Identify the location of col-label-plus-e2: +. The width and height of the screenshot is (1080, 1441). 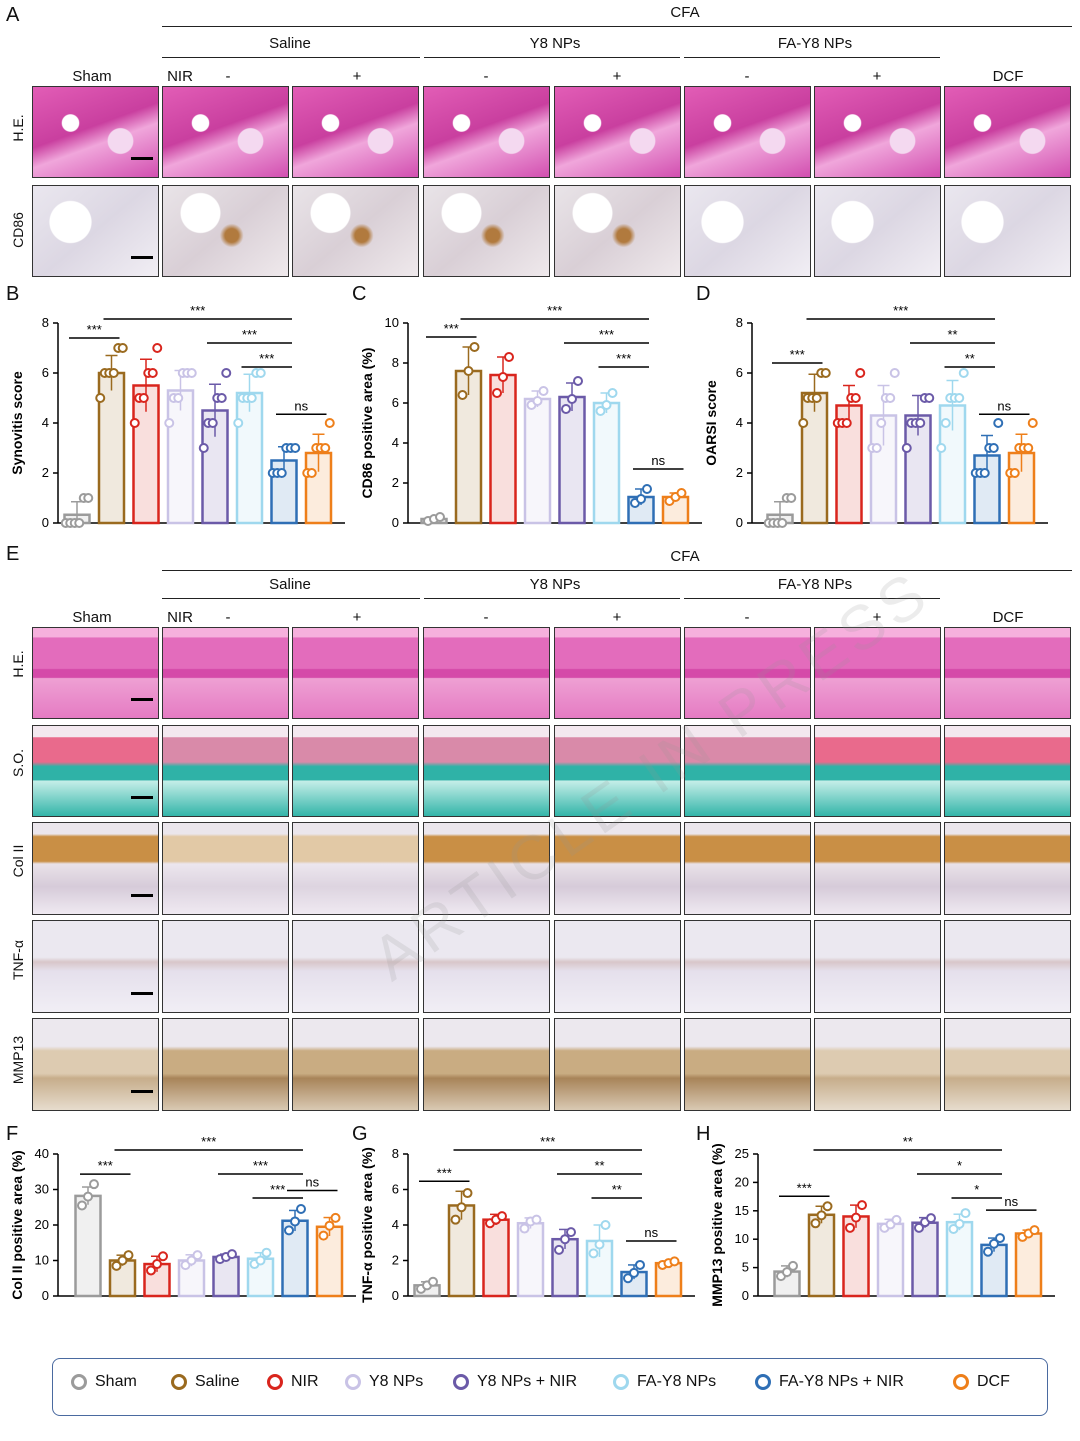
(617, 617).